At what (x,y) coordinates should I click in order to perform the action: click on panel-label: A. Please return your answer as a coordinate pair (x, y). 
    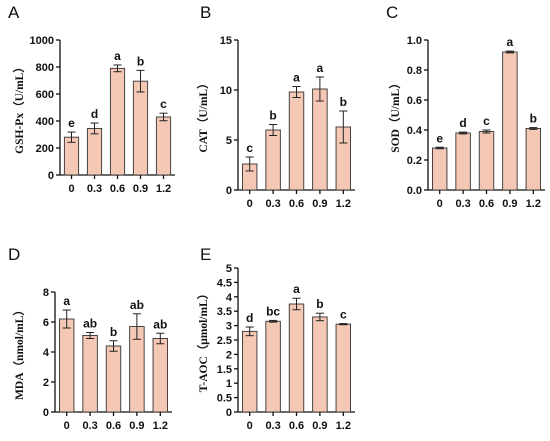
    Looking at the image, I should click on (14, 12).